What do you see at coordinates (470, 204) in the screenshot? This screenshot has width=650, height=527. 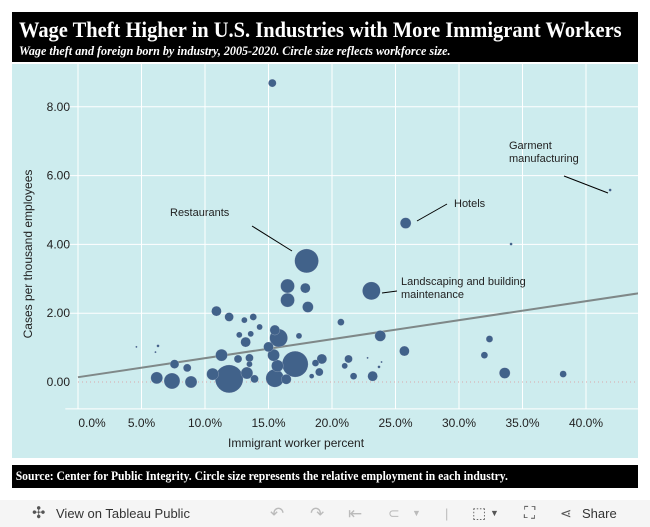 I see `annotation-label: Hotels` at bounding box center [470, 204].